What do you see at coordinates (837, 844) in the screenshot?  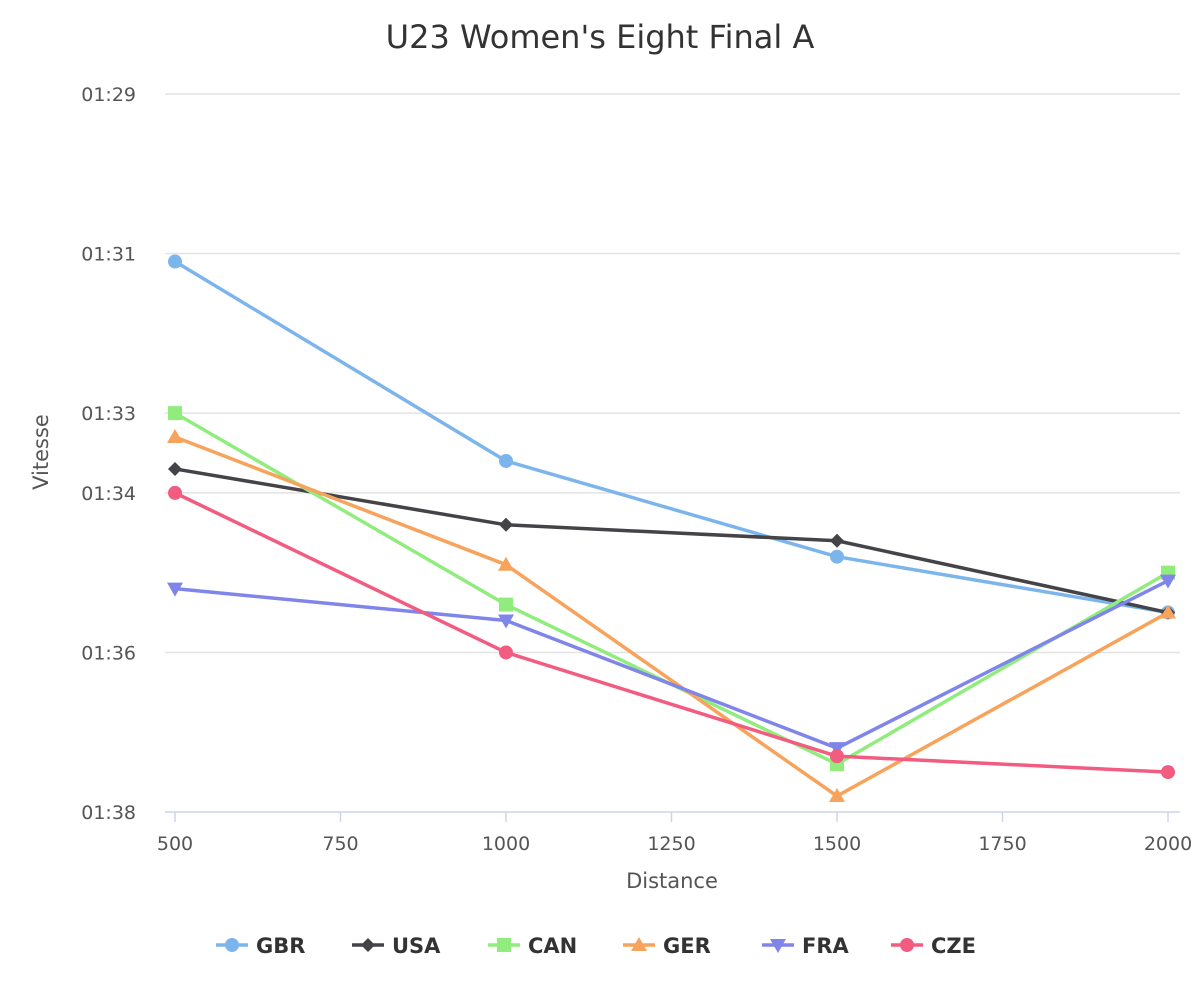 I see `x-tick-label: 1500` at bounding box center [837, 844].